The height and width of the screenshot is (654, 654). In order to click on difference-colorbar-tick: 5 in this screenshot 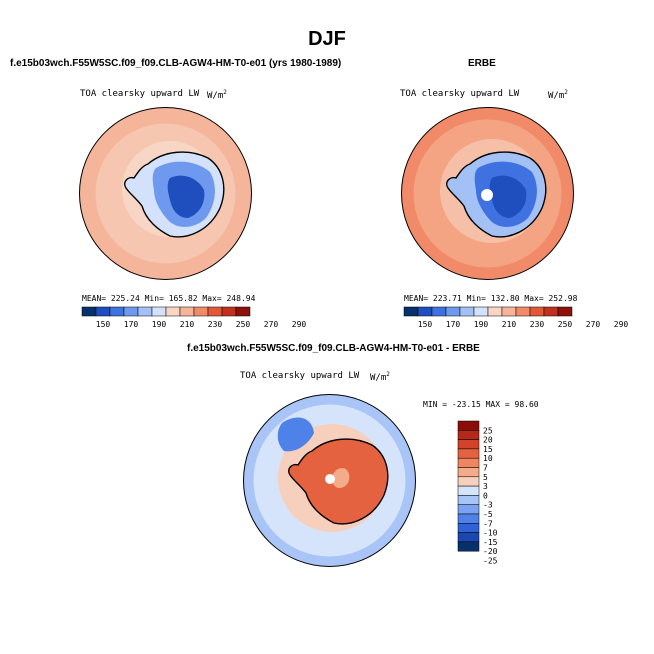, I will do `click(485, 477)`.